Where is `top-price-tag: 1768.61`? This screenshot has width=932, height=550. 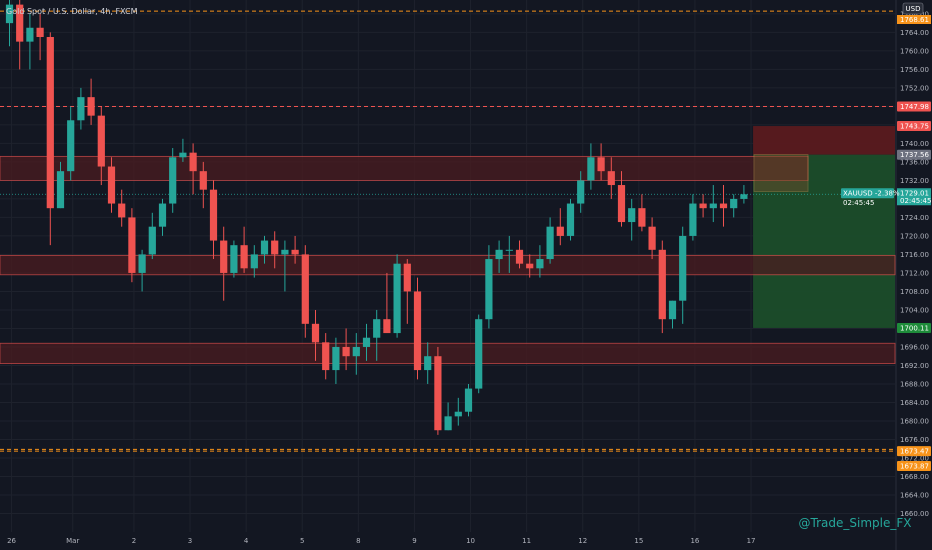 top-price-tag: 1768.61 is located at coordinates (914, 19).